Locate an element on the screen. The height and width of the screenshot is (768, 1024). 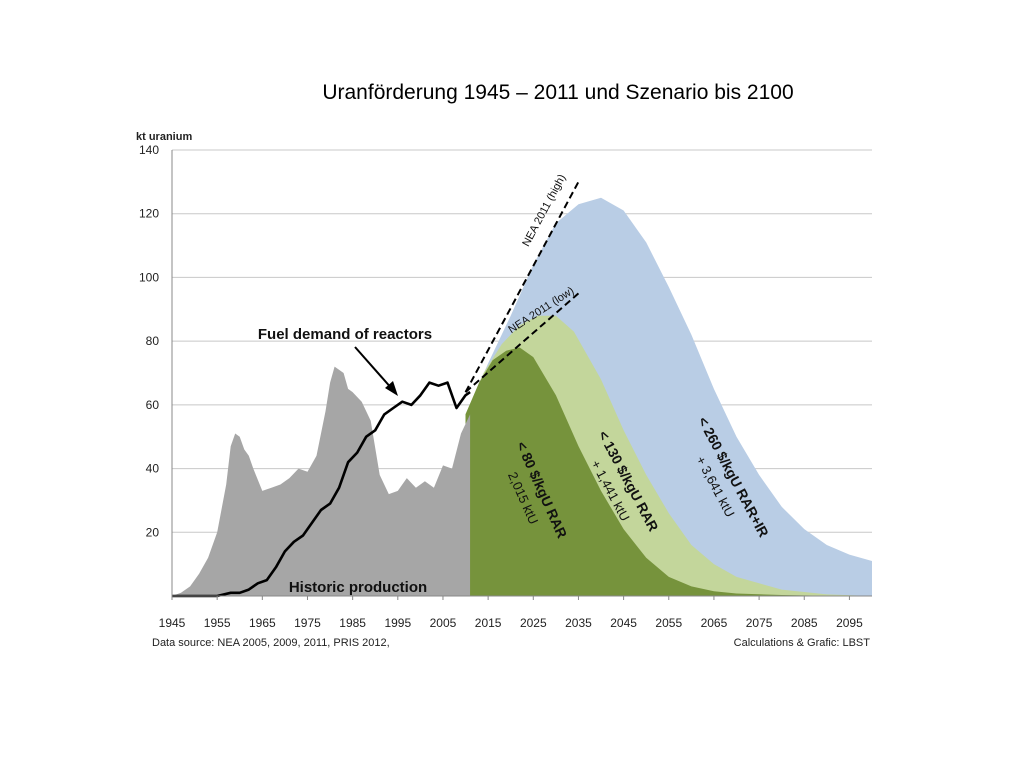
y-tick-label-20: 20 is located at coordinates (153, 532).